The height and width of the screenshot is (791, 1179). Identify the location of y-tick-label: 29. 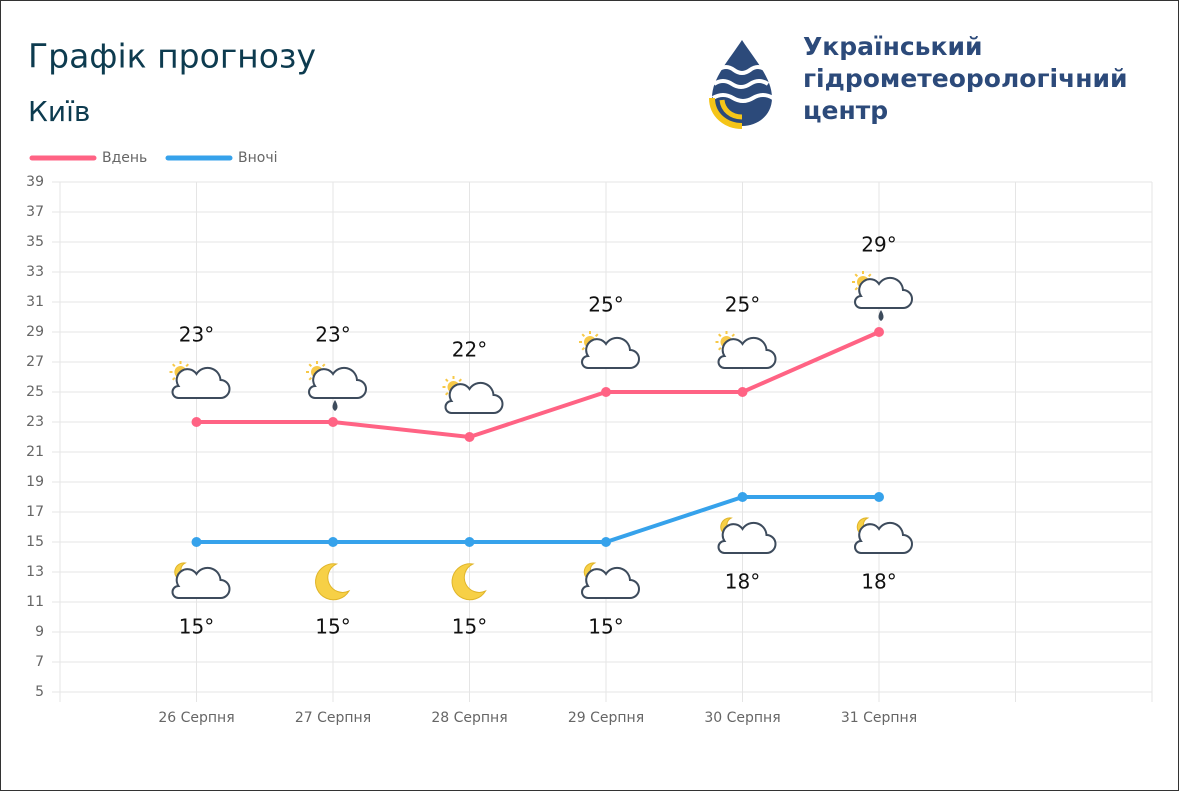
(35, 332).